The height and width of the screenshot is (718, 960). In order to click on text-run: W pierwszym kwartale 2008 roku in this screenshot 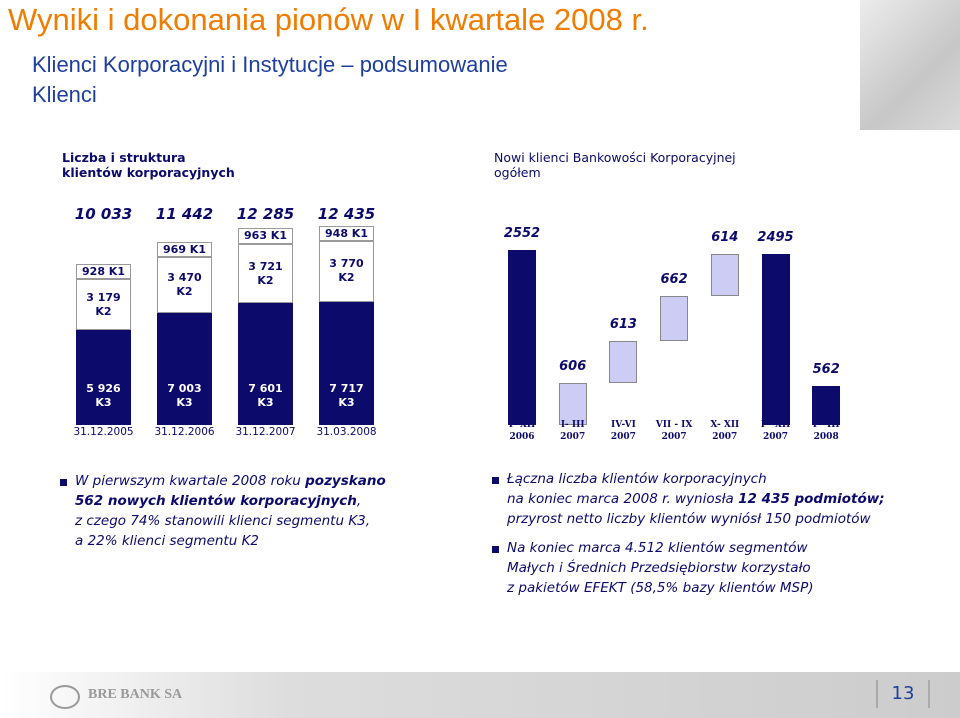, I will do `click(190, 481)`.